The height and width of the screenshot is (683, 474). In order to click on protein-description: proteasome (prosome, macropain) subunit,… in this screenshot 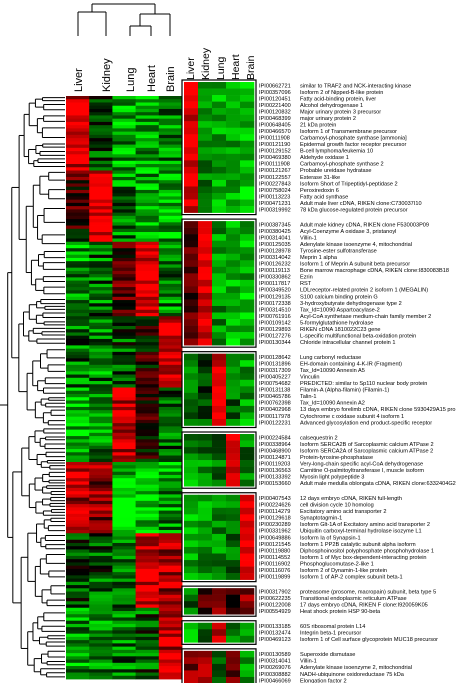, I will do `click(368, 592)`.